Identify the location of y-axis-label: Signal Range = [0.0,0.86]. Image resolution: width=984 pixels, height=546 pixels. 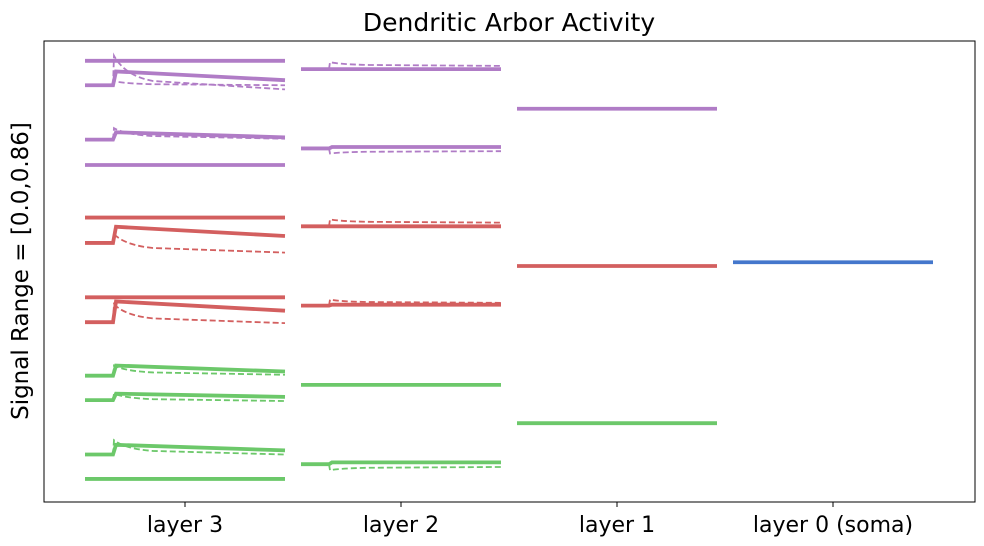
(21, 271).